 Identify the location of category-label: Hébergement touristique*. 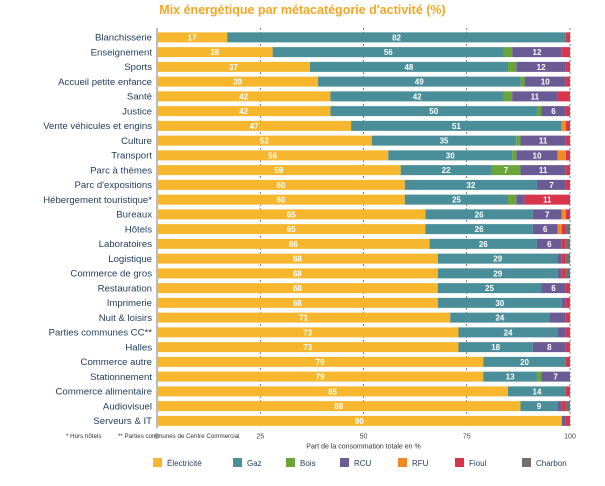
(97, 200).